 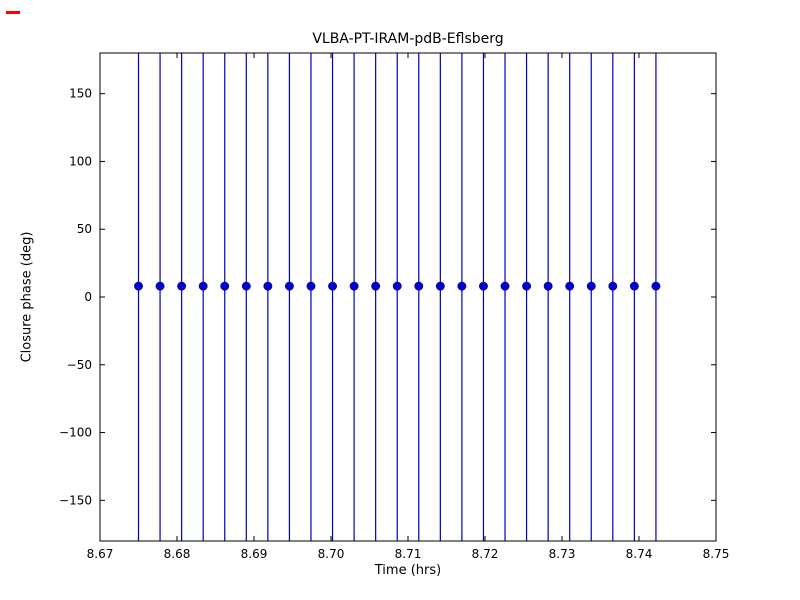 What do you see at coordinates (177, 554) in the screenshot?
I see `x-tick-label: 8.68` at bounding box center [177, 554].